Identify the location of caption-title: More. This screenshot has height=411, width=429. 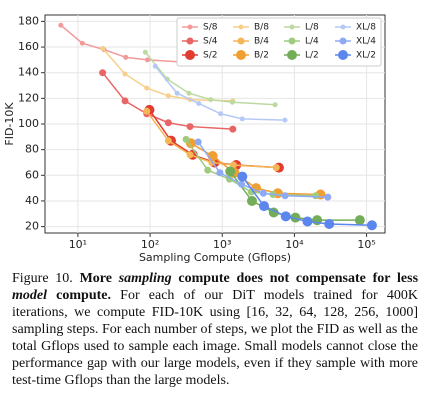
(95, 278).